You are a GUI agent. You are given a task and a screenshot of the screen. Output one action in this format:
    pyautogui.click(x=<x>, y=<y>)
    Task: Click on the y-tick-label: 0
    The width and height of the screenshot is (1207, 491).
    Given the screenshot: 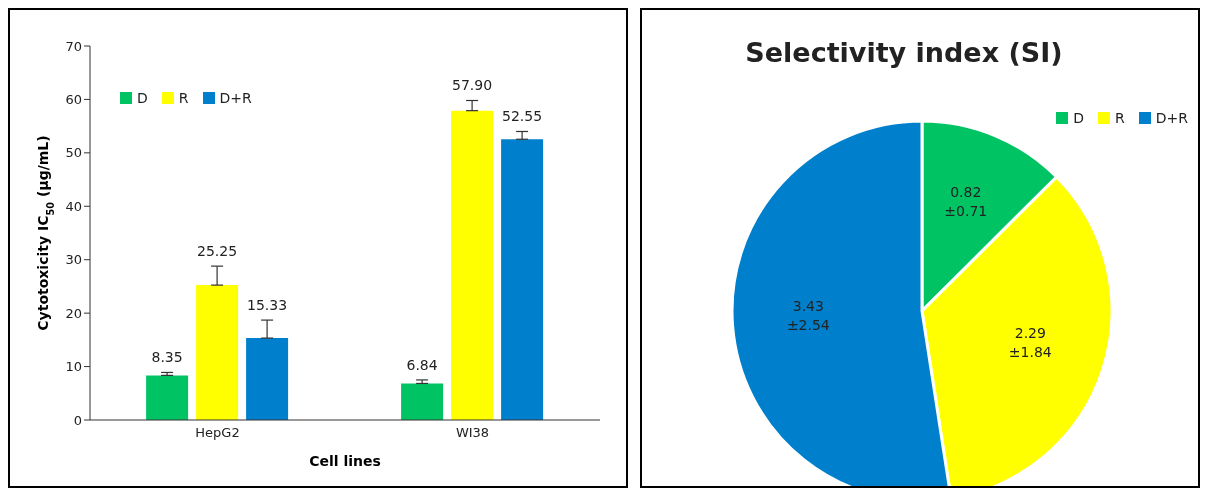 What is the action you would take?
    pyautogui.click(x=77, y=420)
    